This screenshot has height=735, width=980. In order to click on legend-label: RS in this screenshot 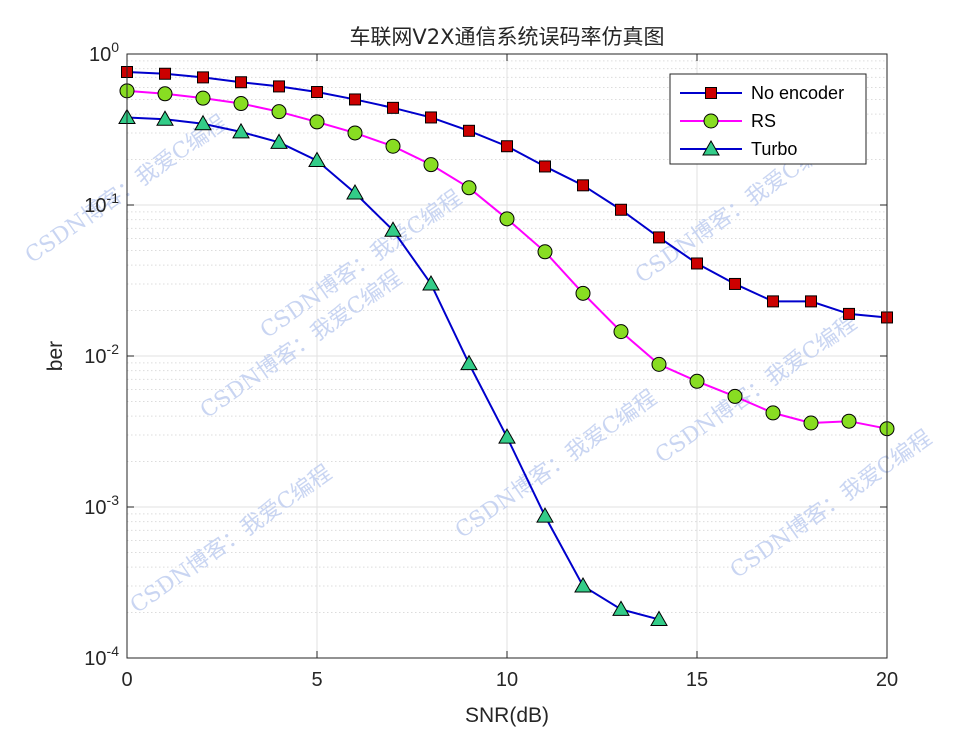, I will do `click(763, 121)`.